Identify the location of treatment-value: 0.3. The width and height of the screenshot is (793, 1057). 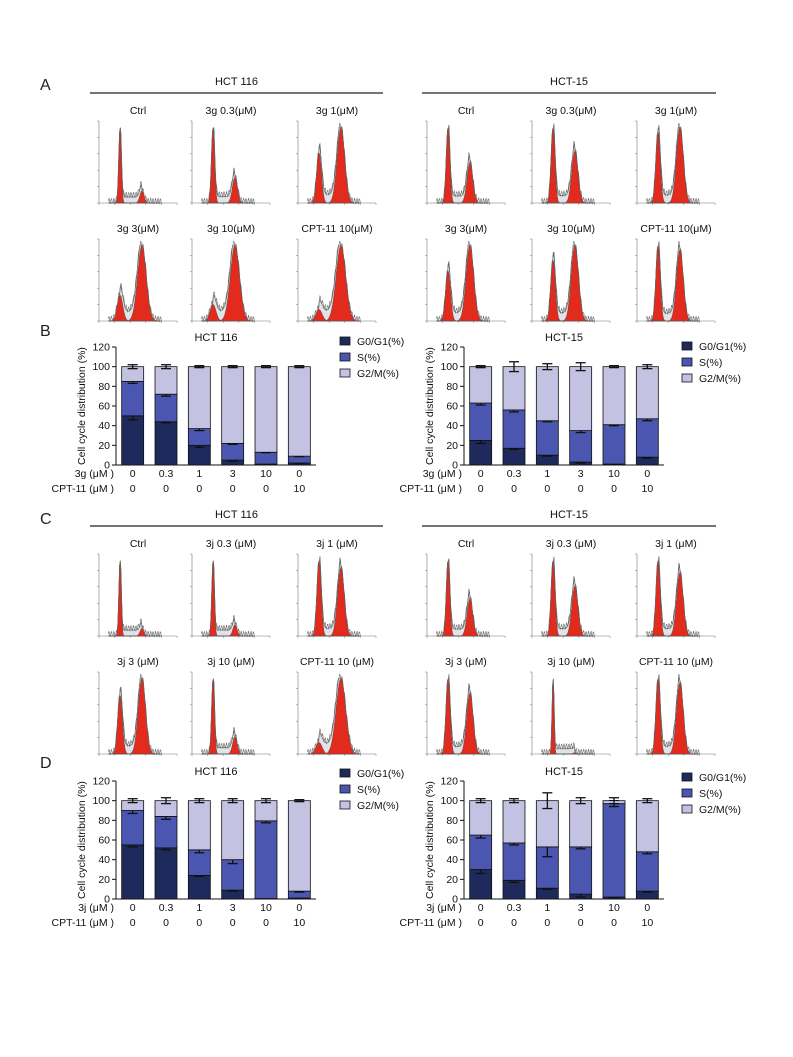
(166, 908).